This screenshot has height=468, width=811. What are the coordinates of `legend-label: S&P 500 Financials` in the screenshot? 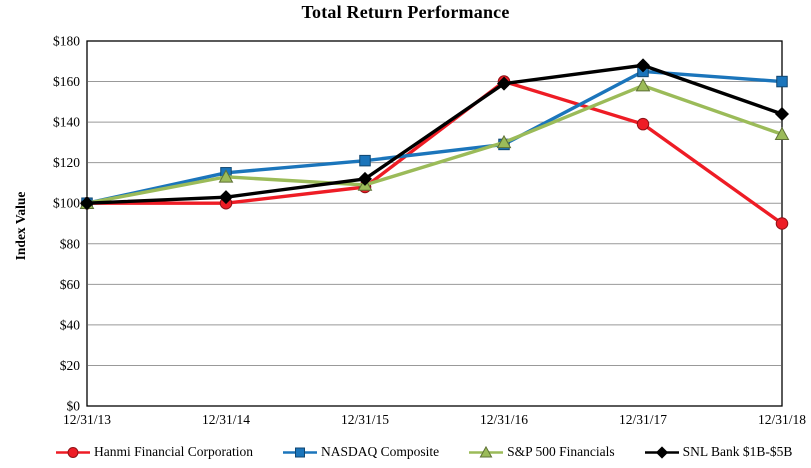 It's located at (561, 451).